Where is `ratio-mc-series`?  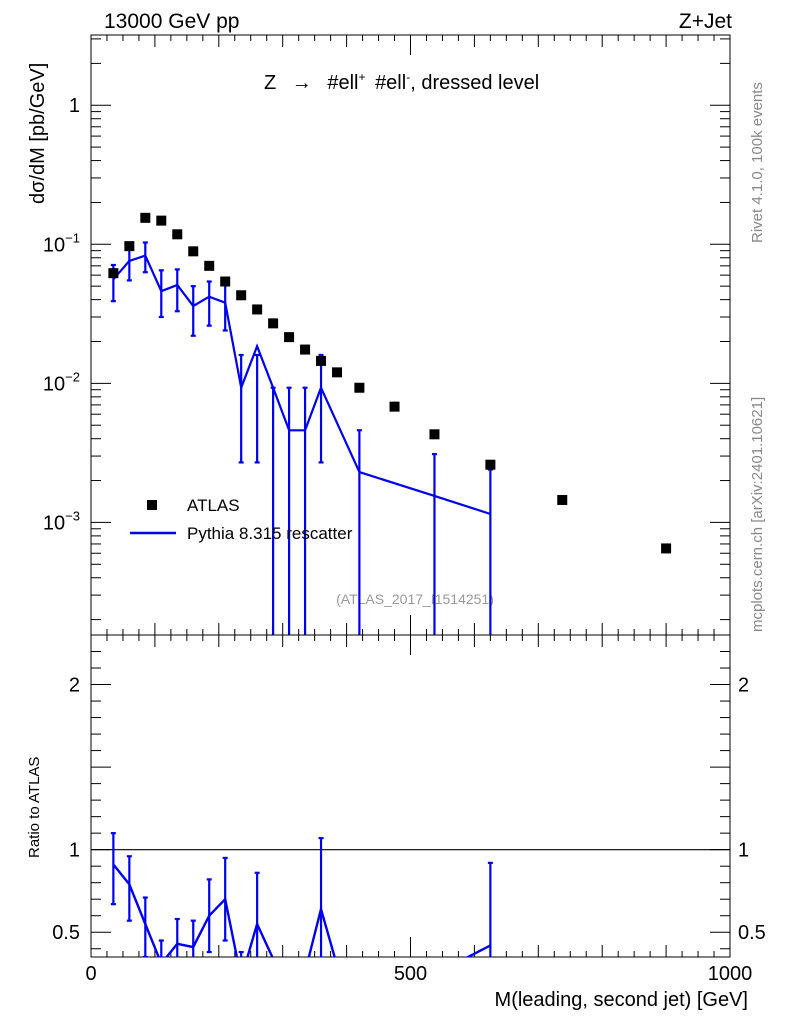
ratio-mc-series is located at coordinates (301, 894).